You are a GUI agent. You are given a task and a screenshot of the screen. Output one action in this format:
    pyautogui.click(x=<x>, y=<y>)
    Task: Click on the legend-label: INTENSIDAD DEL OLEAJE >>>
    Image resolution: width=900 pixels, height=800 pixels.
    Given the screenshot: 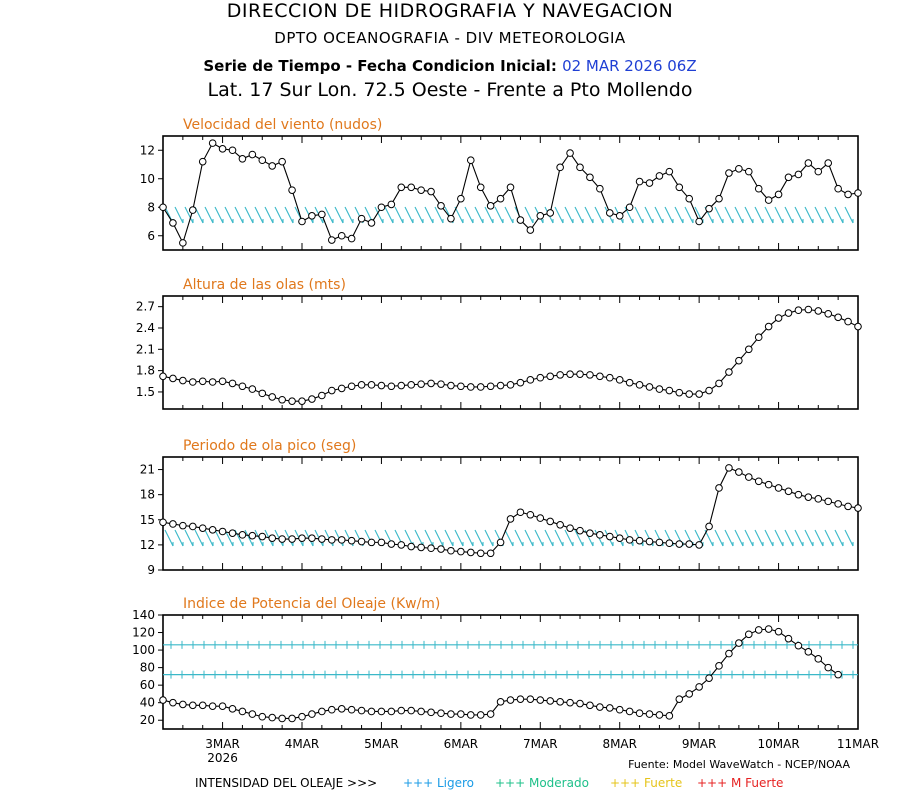 What is the action you would take?
    pyautogui.click(x=286, y=783)
    